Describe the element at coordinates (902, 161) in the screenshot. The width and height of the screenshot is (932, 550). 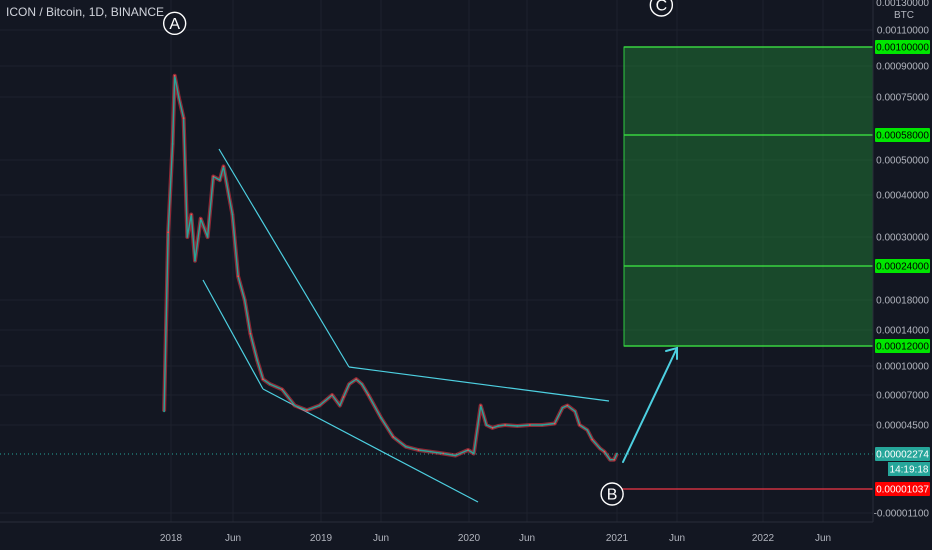
I see `y-tick-label: 0.00050000` at that location.